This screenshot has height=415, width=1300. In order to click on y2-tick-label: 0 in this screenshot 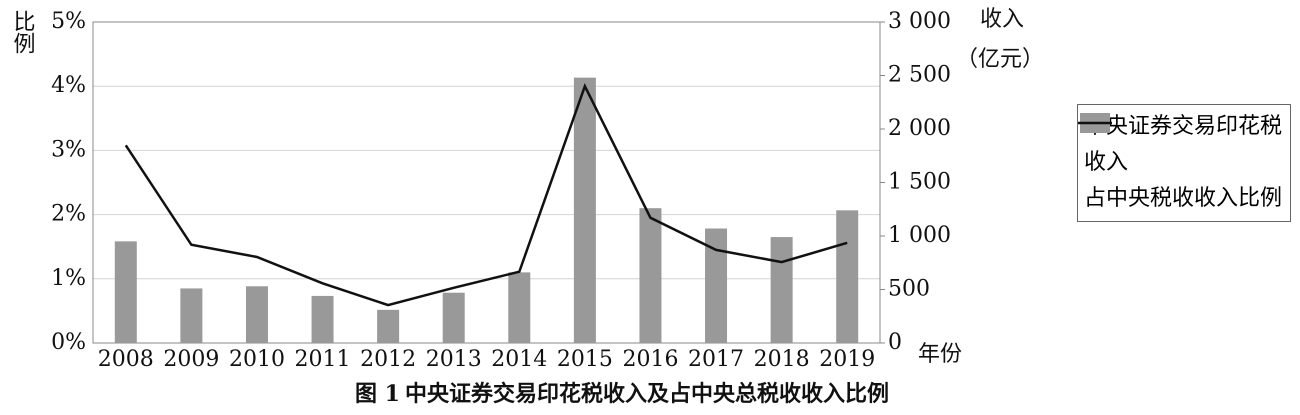, I will do `click(895, 342)`.